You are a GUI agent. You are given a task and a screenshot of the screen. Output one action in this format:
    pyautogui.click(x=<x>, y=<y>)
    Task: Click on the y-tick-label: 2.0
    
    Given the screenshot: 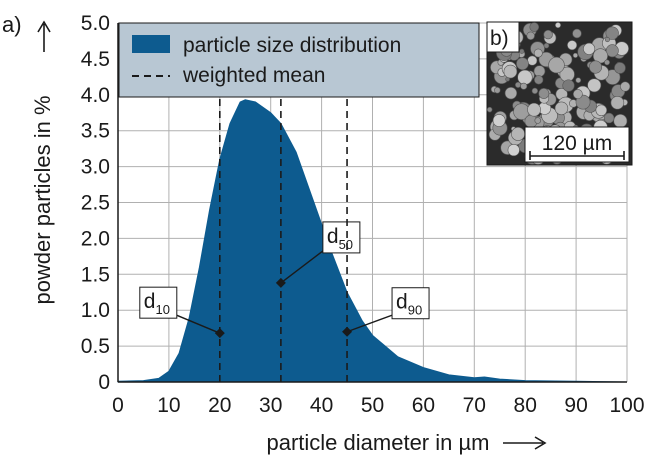 What is the action you would take?
    pyautogui.click(x=95, y=238)
    